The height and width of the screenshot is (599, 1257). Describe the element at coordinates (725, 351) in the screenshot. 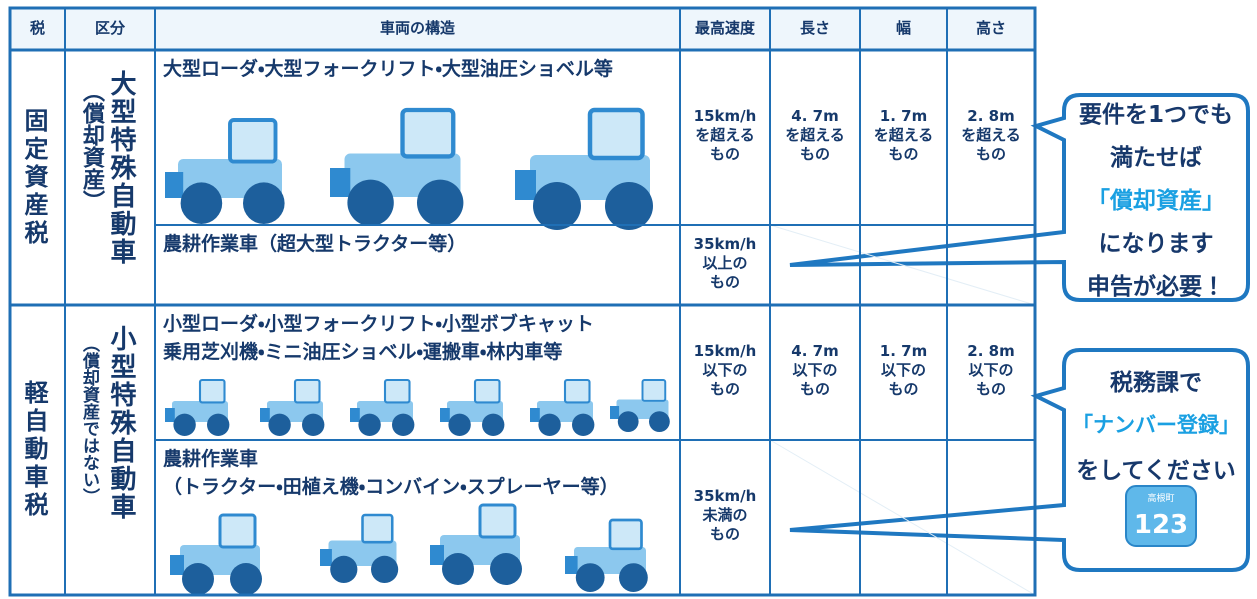

I see `requirement-text: 15km/h` at that location.